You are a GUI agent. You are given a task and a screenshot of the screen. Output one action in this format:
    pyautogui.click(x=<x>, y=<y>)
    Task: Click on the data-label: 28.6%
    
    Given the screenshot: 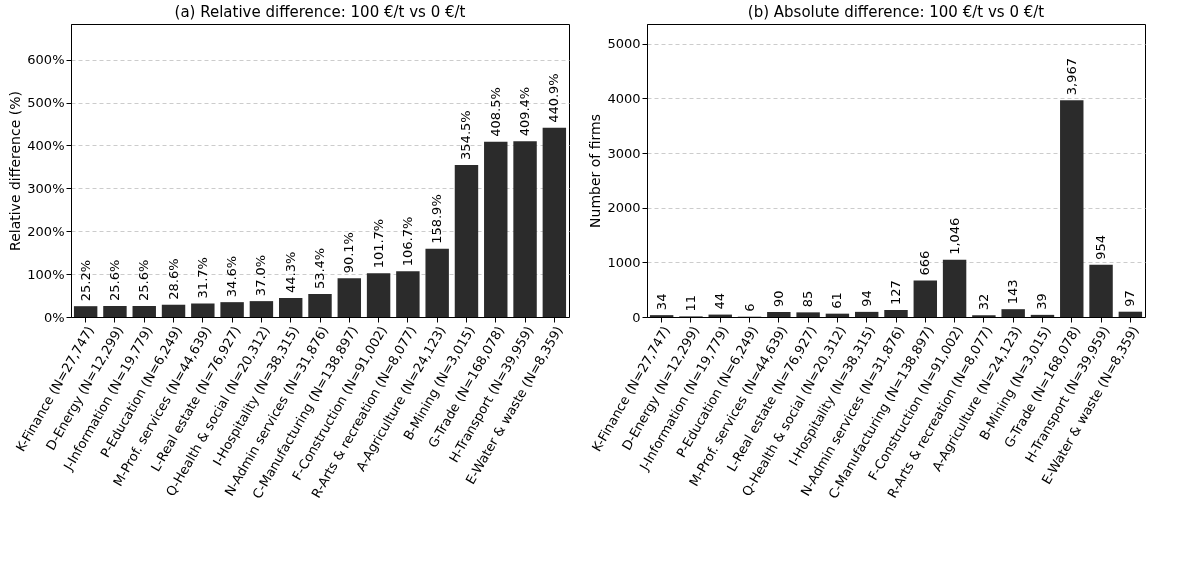 What is the action you would take?
    pyautogui.click(x=173, y=279)
    